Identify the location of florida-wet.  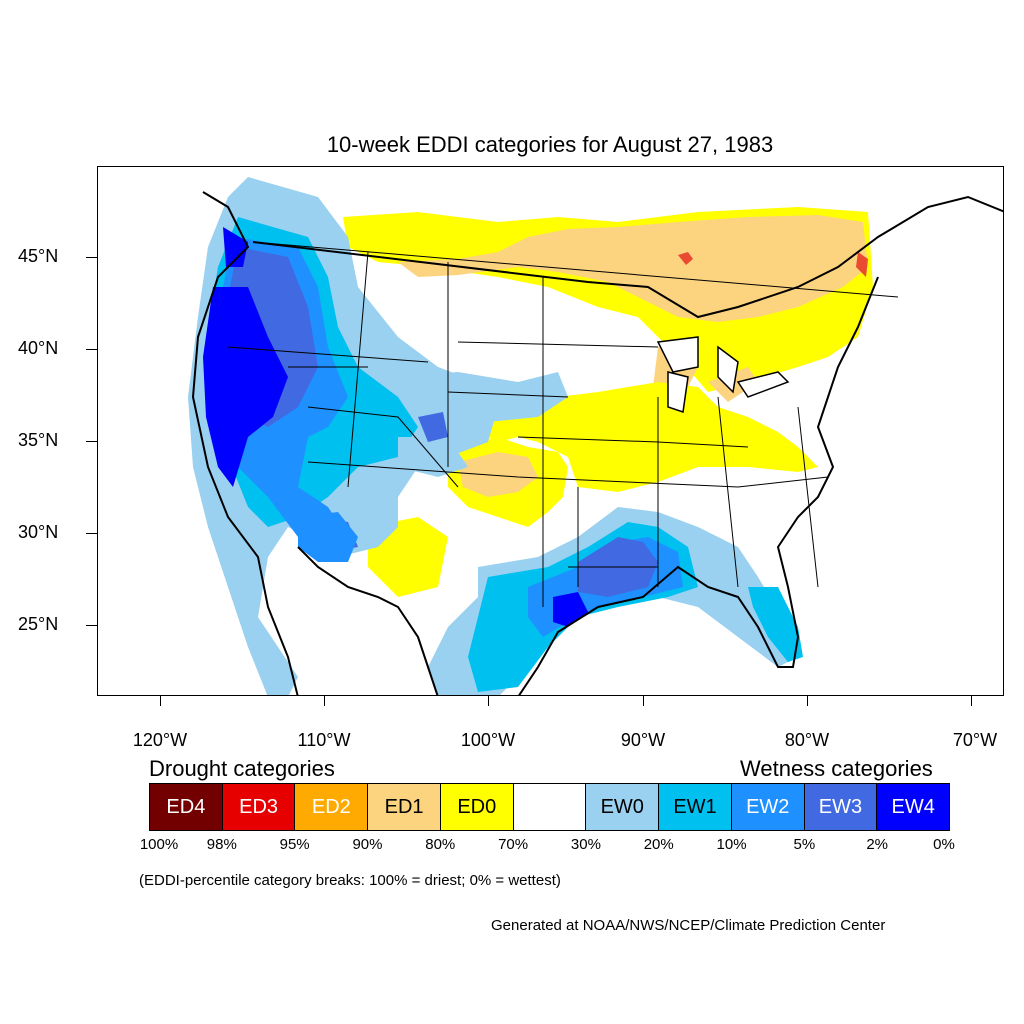
(775, 624).